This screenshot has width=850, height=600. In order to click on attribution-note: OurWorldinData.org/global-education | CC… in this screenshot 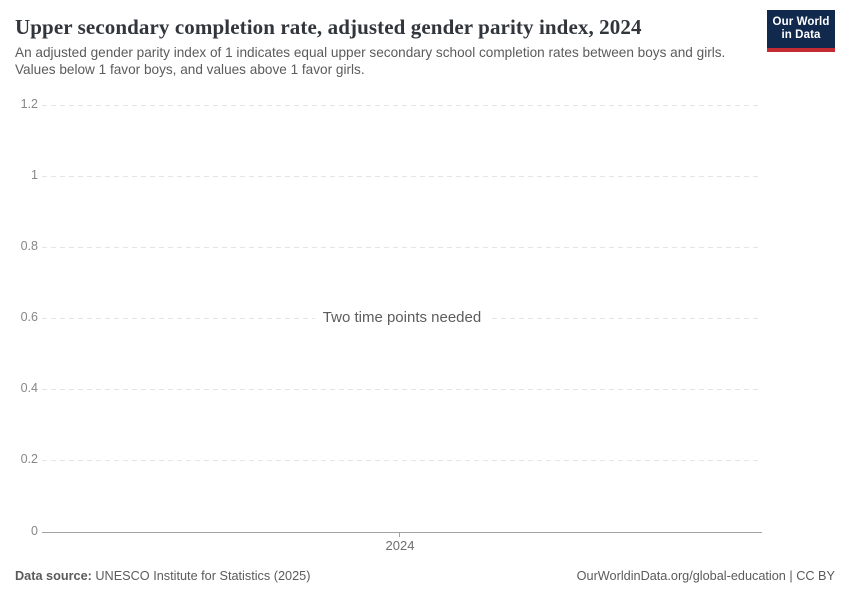, I will do `click(705, 576)`.